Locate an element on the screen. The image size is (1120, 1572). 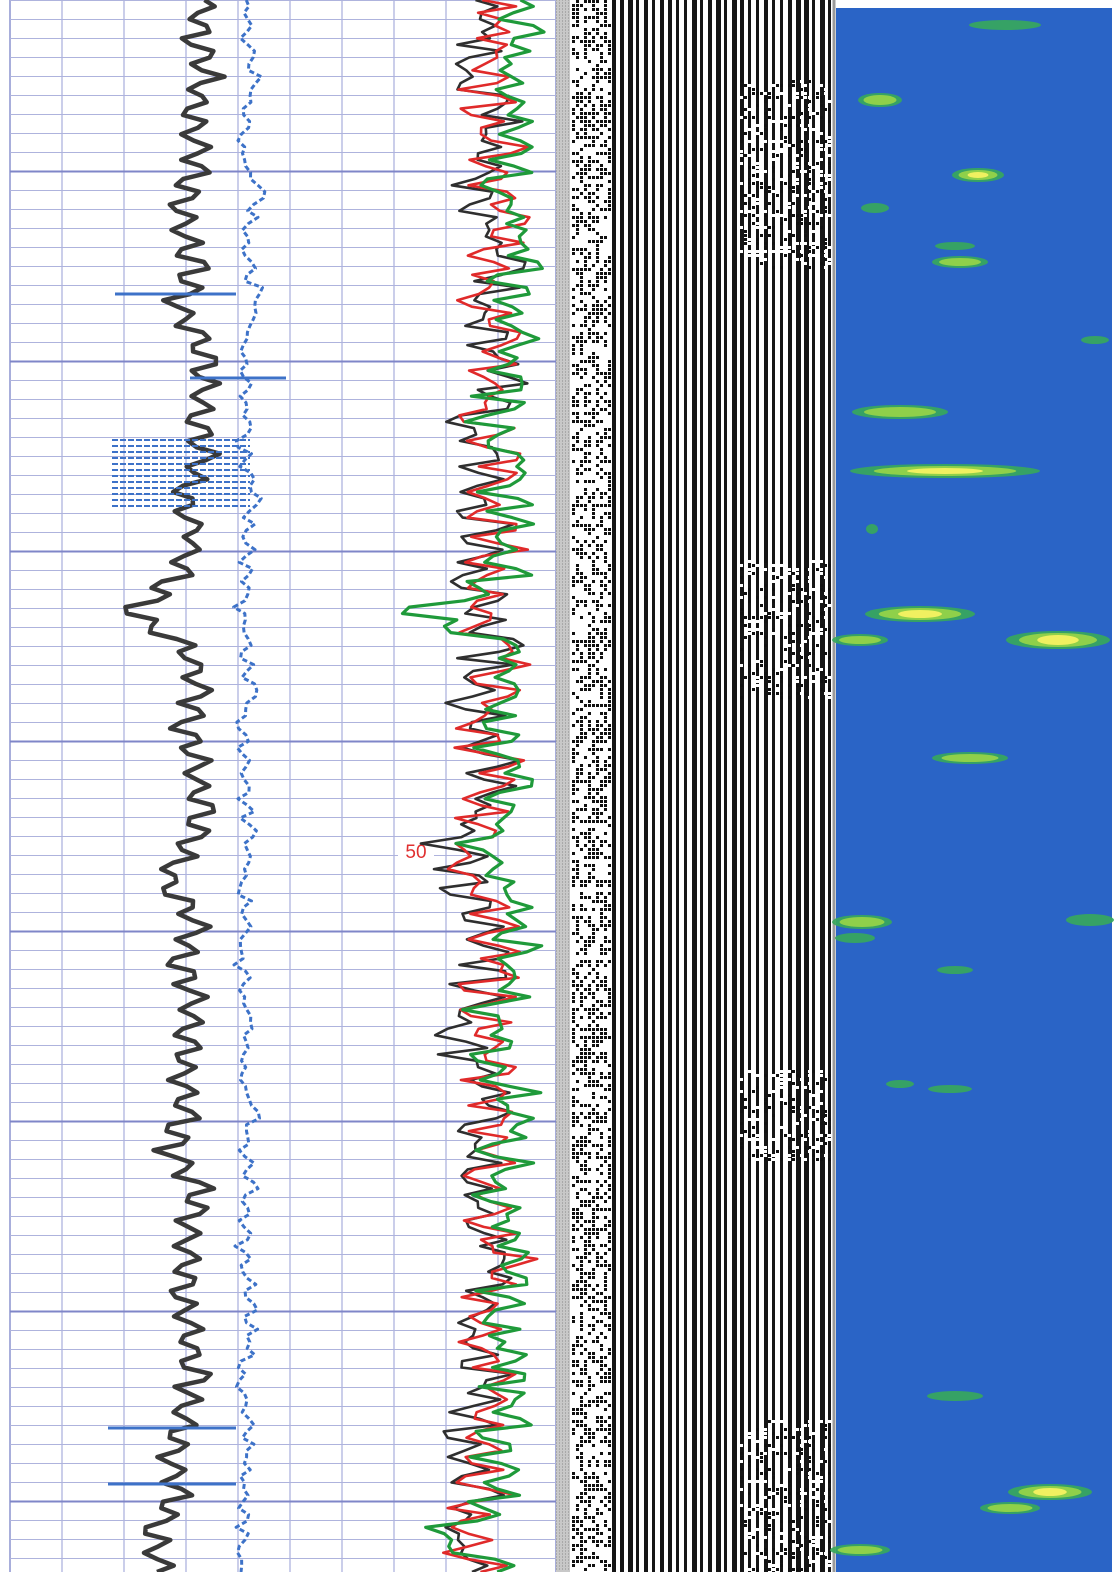
blue-spike-group is located at coordinates (197, 889).